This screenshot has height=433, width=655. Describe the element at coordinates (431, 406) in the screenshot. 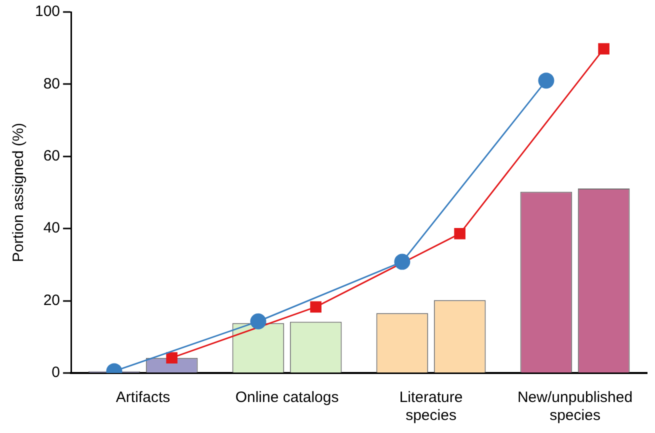

I see `x-tick-label: Literature species` at that location.